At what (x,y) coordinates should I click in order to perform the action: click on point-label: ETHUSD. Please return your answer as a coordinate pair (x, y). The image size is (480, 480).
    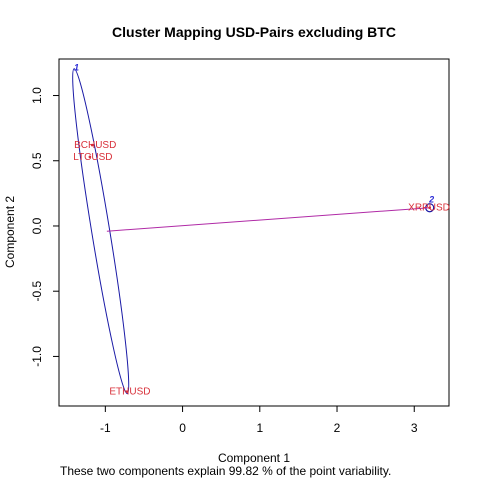
    Looking at the image, I should click on (129, 392).